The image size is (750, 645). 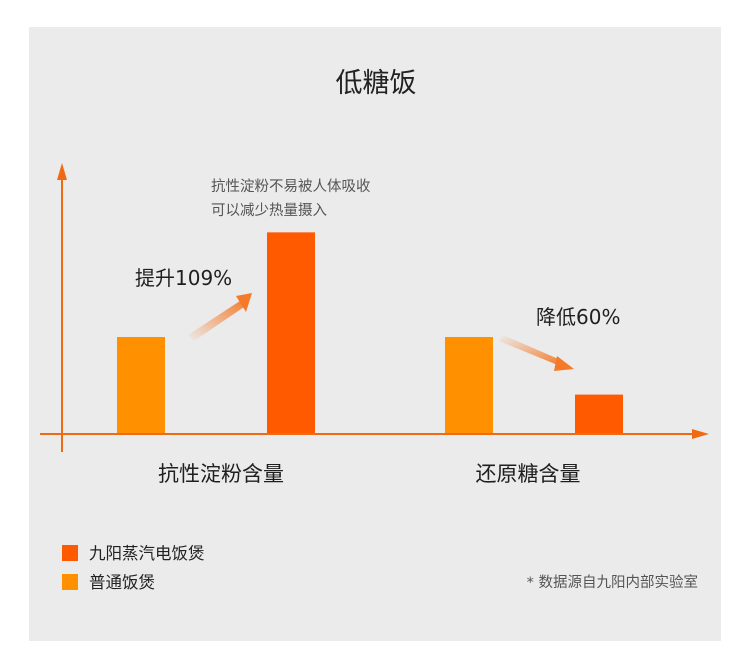 I want to click on x-tick-label-0: 抗性淀粉含量, so click(x=221, y=474).